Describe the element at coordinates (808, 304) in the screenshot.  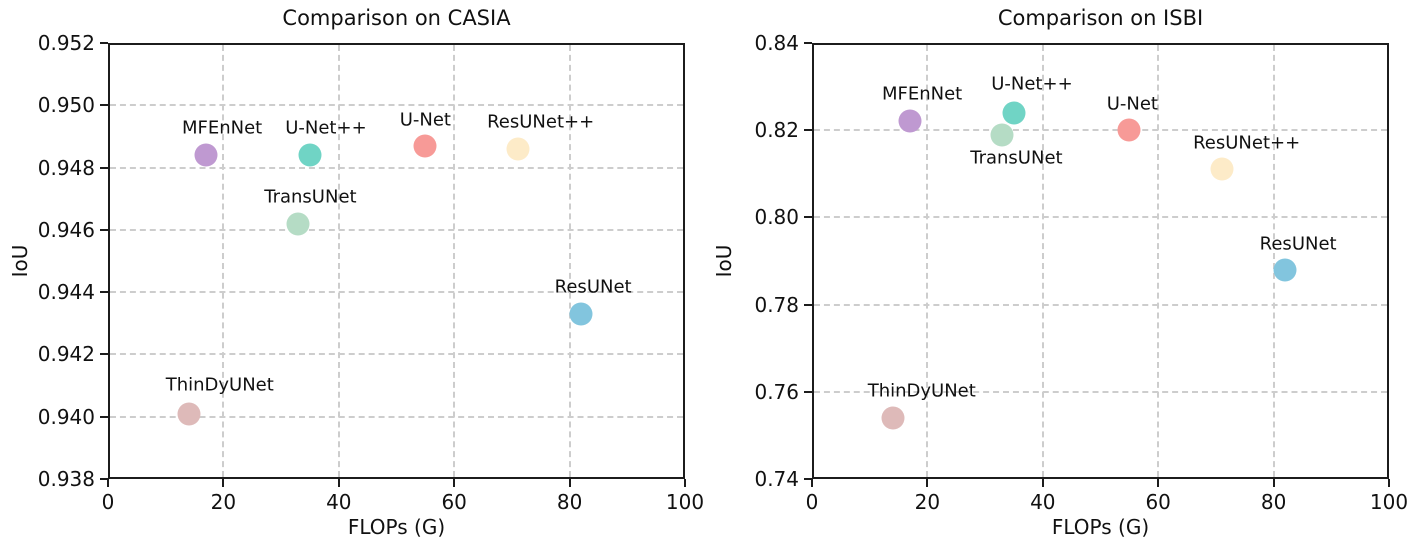
I see `y-tick-0.78` at that location.